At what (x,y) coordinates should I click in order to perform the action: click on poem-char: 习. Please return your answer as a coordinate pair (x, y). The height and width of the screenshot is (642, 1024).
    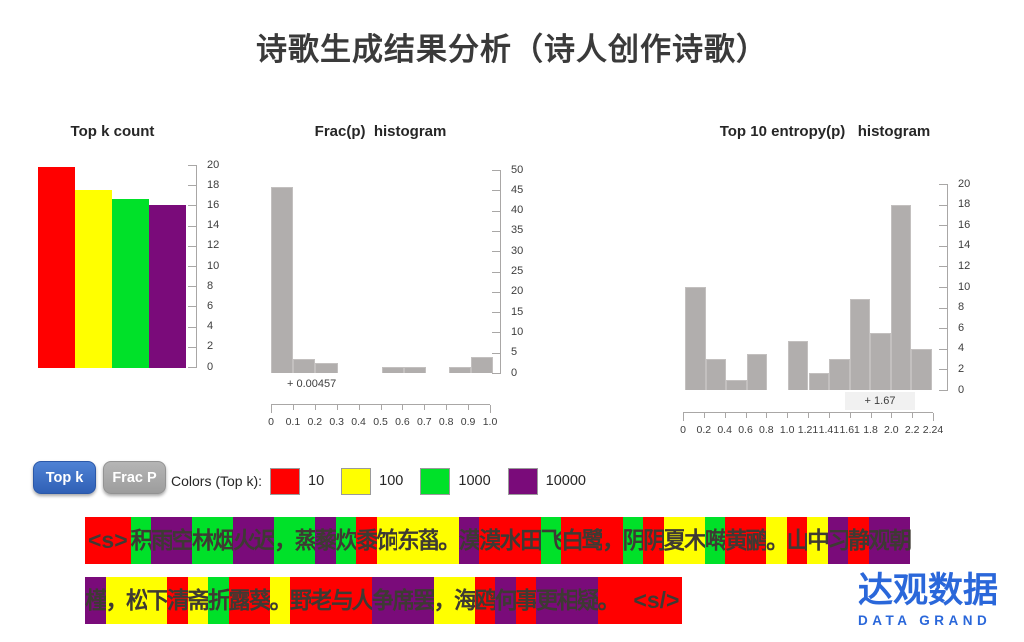
    Looking at the image, I should click on (839, 540).